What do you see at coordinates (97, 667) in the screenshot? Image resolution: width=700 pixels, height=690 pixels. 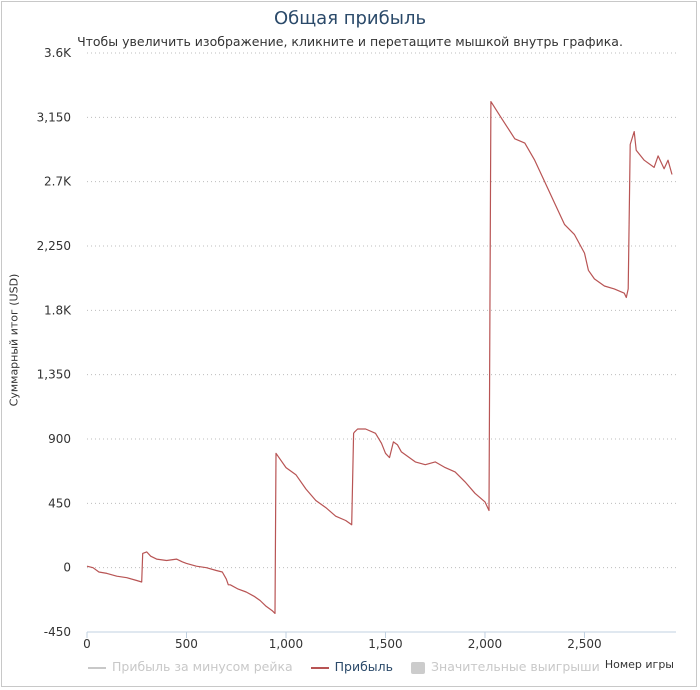 I see `legend-swatch-net-profit` at bounding box center [97, 667].